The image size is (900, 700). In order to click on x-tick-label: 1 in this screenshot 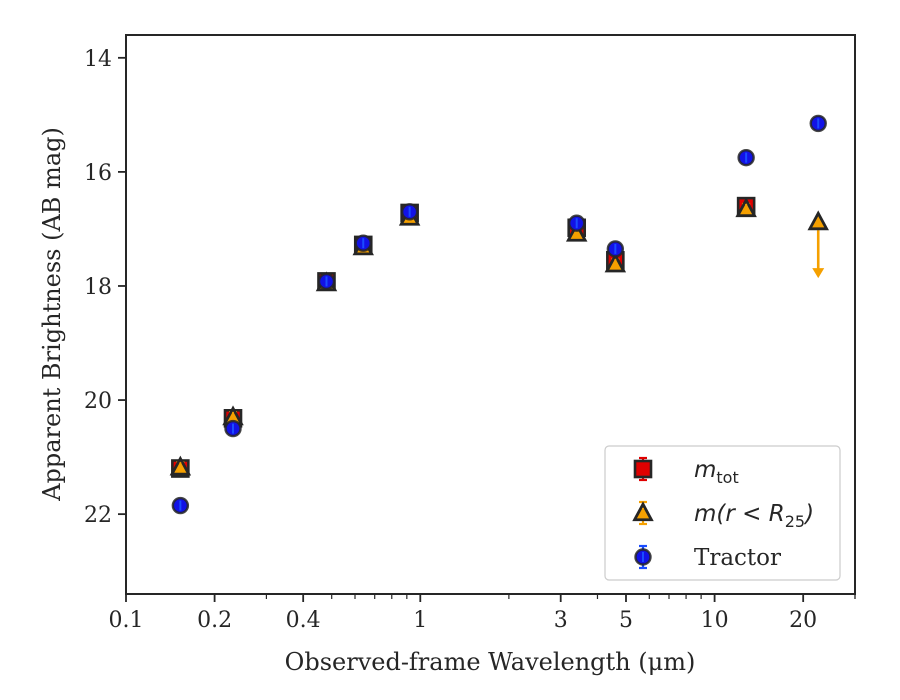, I will do `click(420, 620)`.